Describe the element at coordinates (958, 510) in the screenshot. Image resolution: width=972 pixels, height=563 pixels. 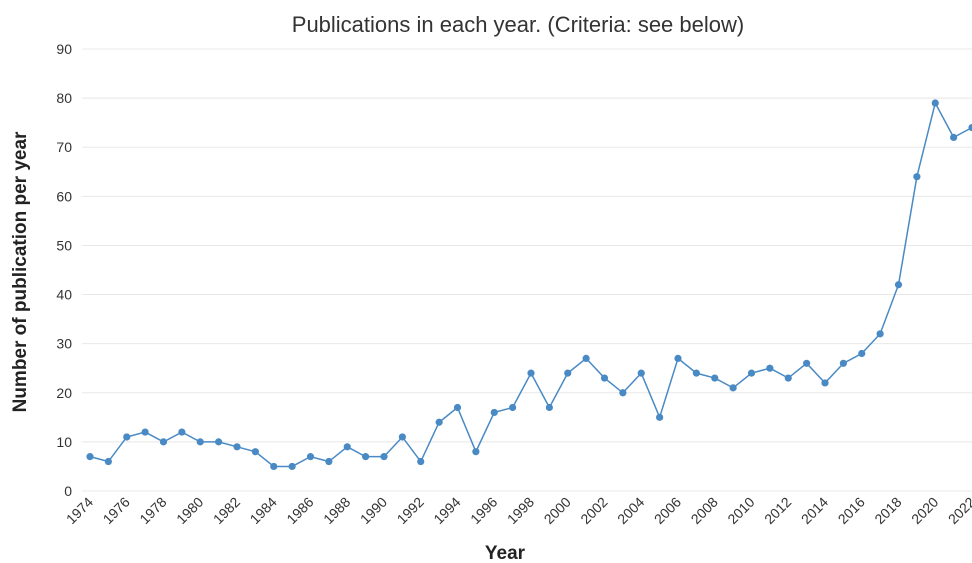
I see `x-tick-label: 2022` at that location.